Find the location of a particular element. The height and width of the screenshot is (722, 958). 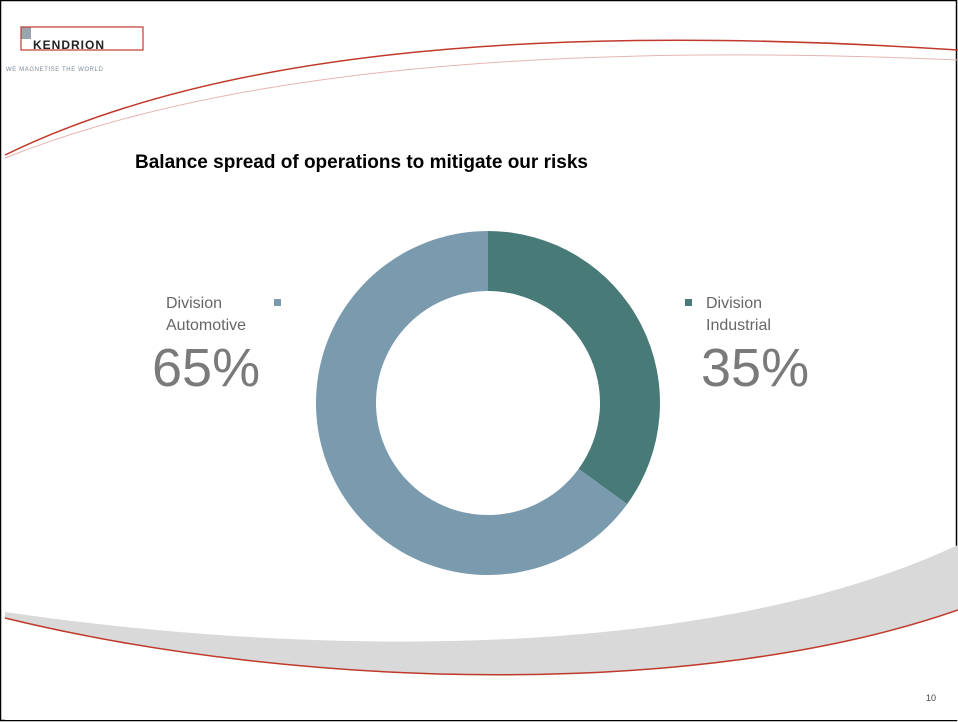

top-curve-shadow is located at coordinates (481, 106).